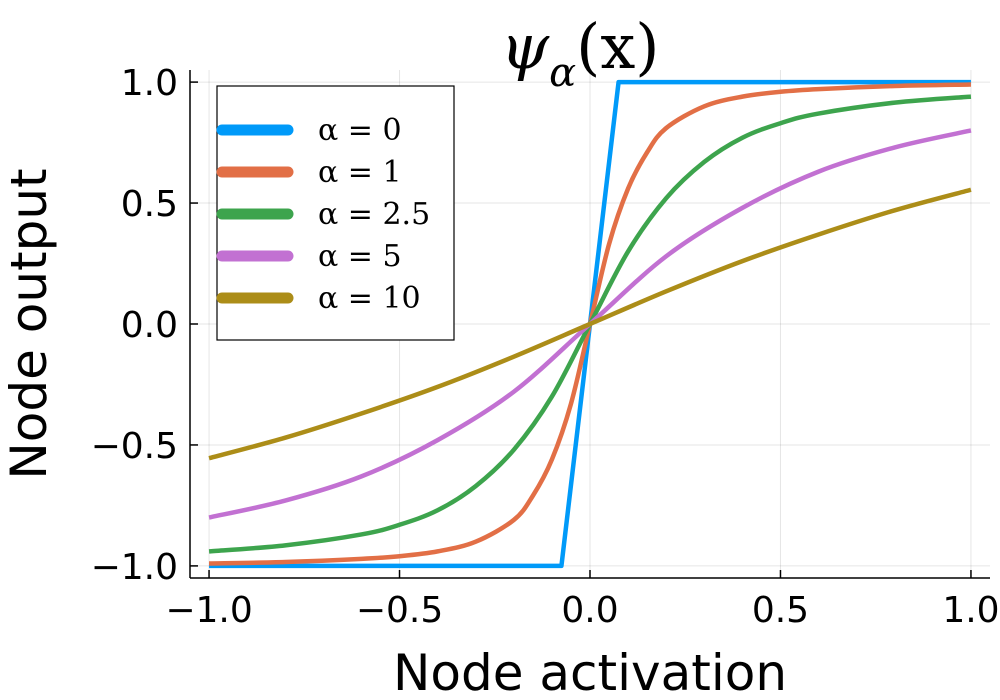  Describe the element at coordinates (399, 610) in the screenshot. I see `x-tick-label: −0.5` at that location.